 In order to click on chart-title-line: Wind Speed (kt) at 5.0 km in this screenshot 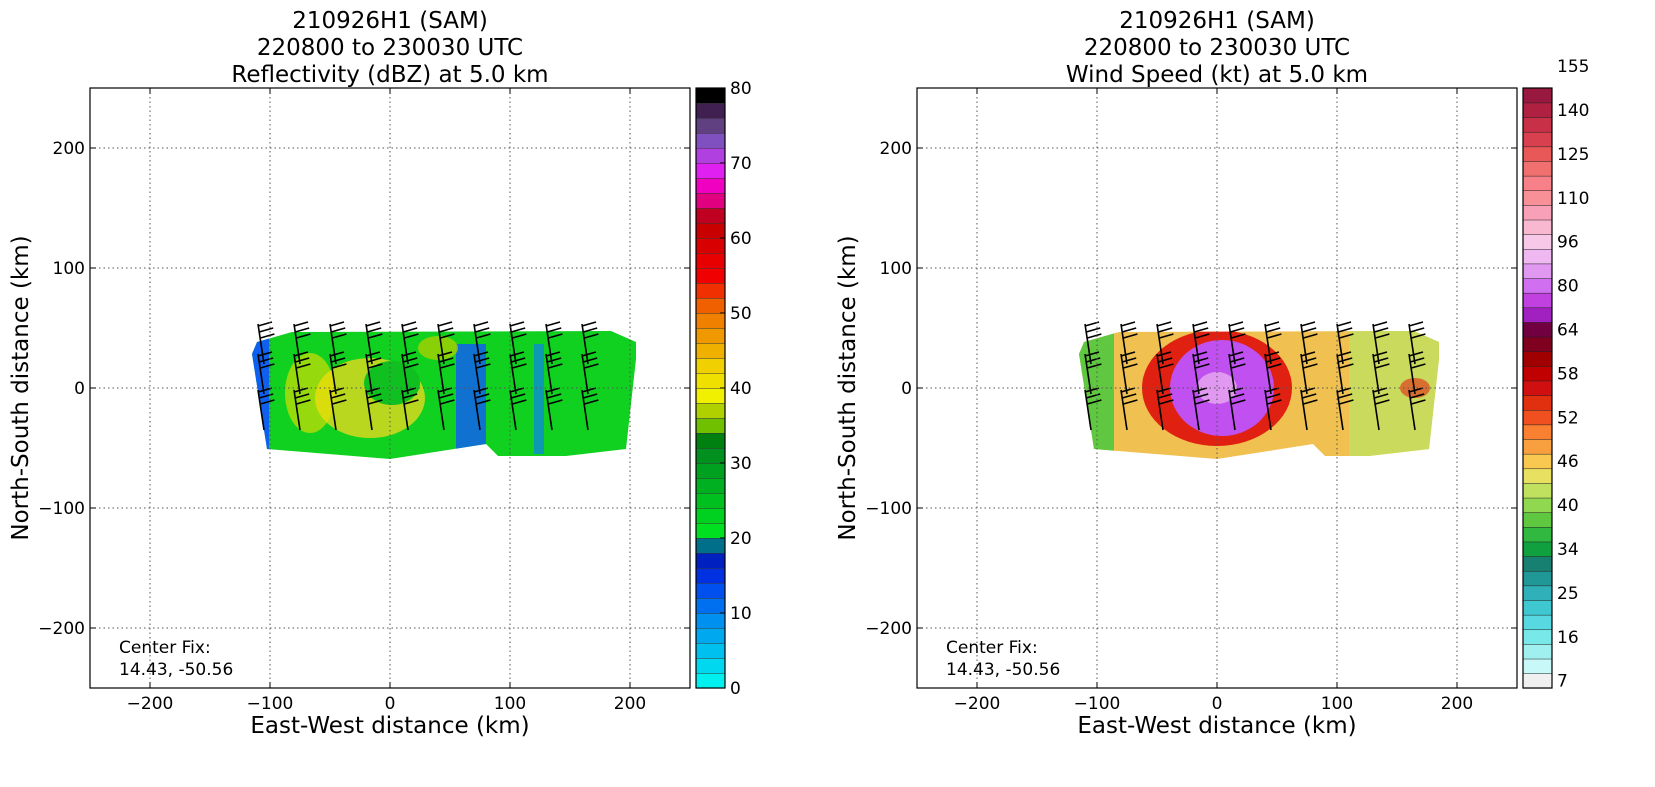, I will do `click(1217, 75)`.